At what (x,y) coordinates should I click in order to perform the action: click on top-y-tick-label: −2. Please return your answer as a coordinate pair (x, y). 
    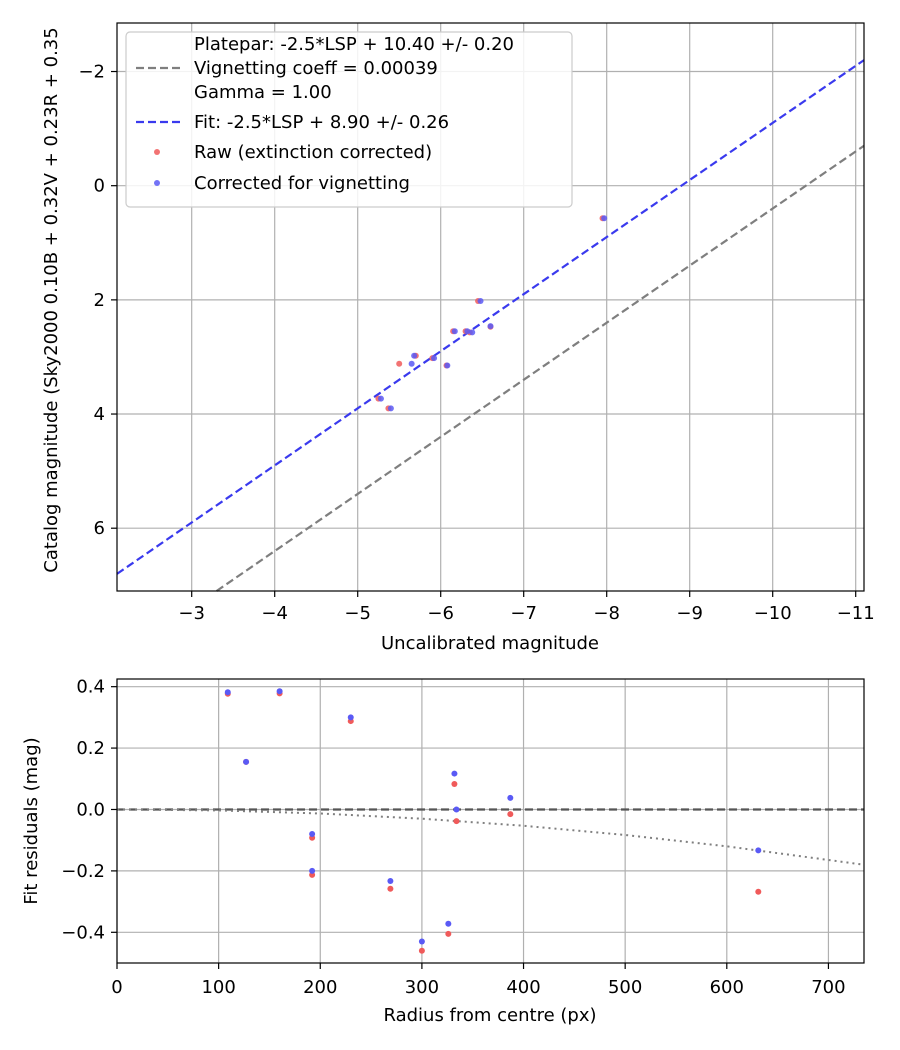
    Looking at the image, I should click on (91, 72).